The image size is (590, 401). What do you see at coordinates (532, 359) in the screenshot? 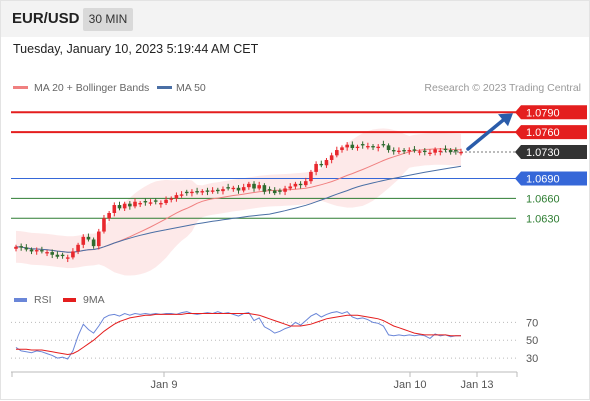
I see `rsi-tick-label: 30` at bounding box center [532, 359].